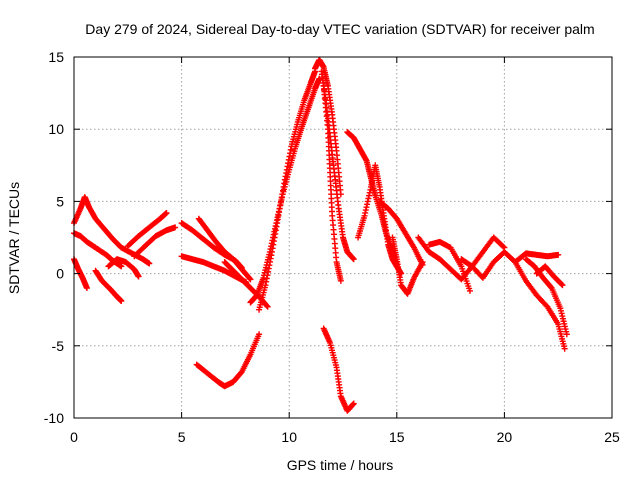 The height and width of the screenshot is (480, 640). What do you see at coordinates (505, 437) in the screenshot?
I see `x-tick-label: 20` at bounding box center [505, 437].